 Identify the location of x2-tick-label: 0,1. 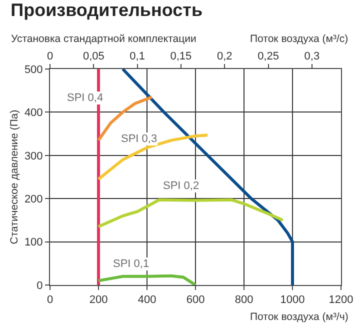
(137, 56).